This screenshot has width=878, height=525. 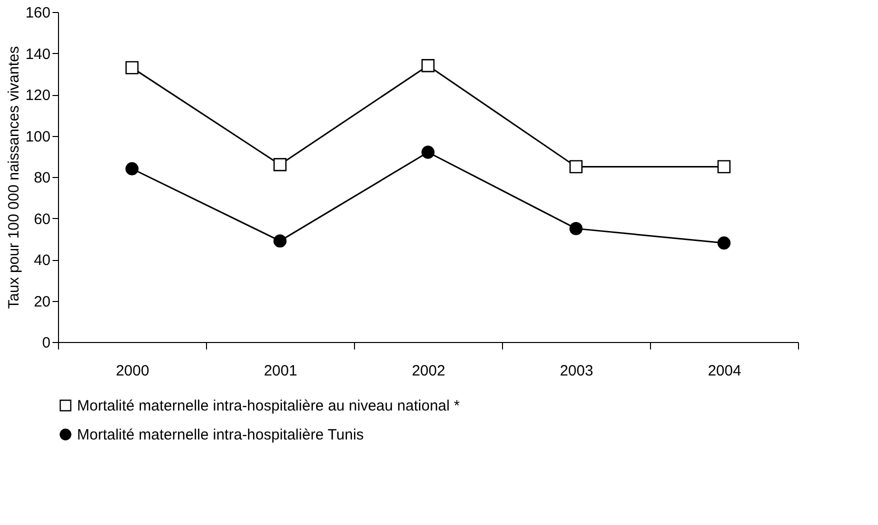 What do you see at coordinates (42, 219) in the screenshot?
I see `y-tick-label: 60` at bounding box center [42, 219].